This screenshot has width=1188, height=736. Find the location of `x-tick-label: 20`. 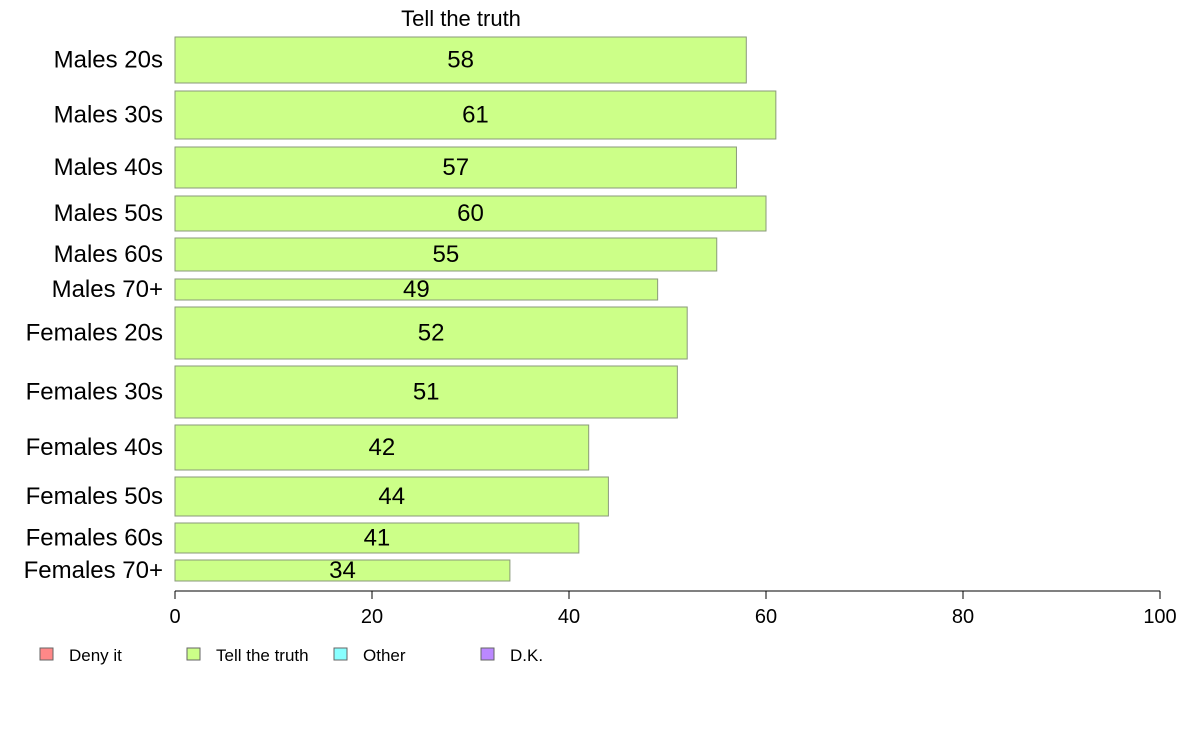

x-tick-label: 20 is located at coordinates (372, 617).